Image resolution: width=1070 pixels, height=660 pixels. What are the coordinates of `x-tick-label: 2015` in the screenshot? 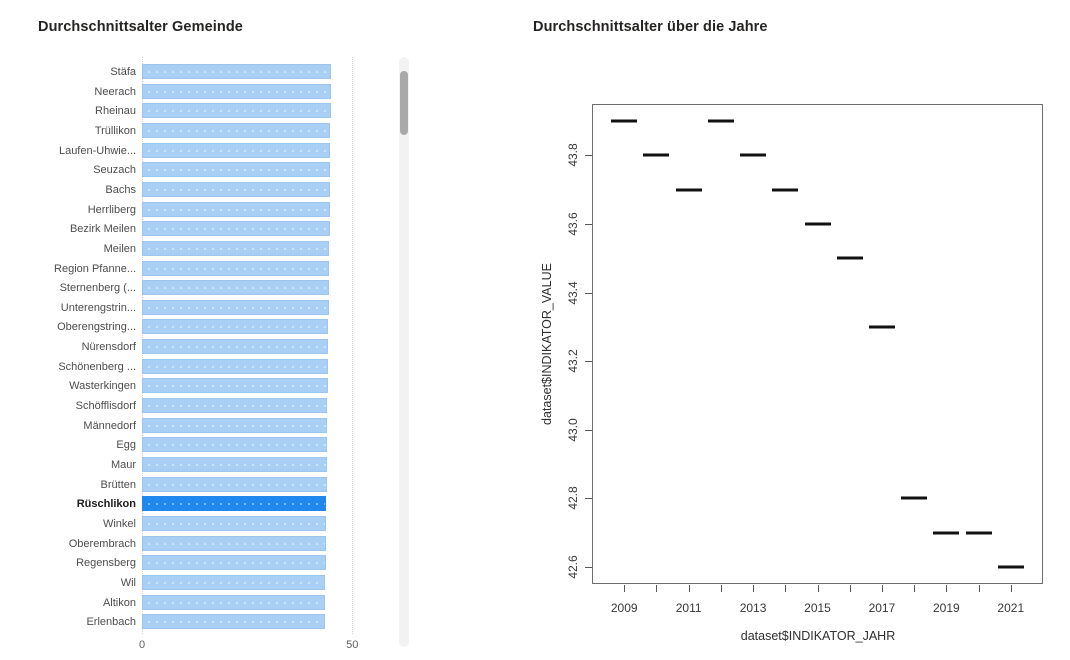 It's located at (817, 608).